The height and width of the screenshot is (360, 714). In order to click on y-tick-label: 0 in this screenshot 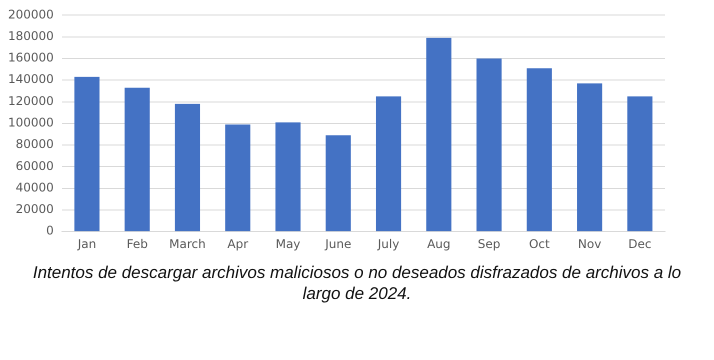, I will do `click(50, 231)`.